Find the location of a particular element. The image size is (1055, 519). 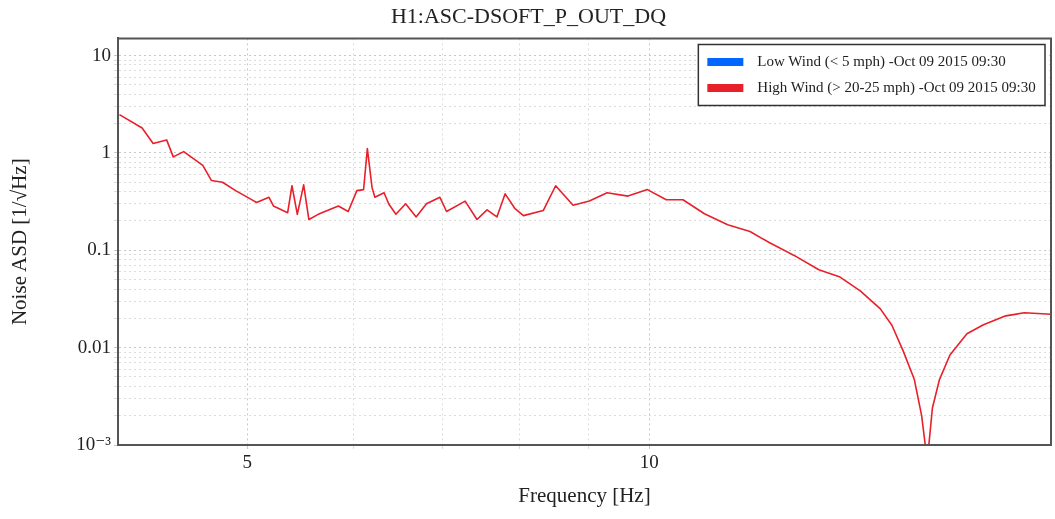

x-tick-label: 5 is located at coordinates (247, 462).